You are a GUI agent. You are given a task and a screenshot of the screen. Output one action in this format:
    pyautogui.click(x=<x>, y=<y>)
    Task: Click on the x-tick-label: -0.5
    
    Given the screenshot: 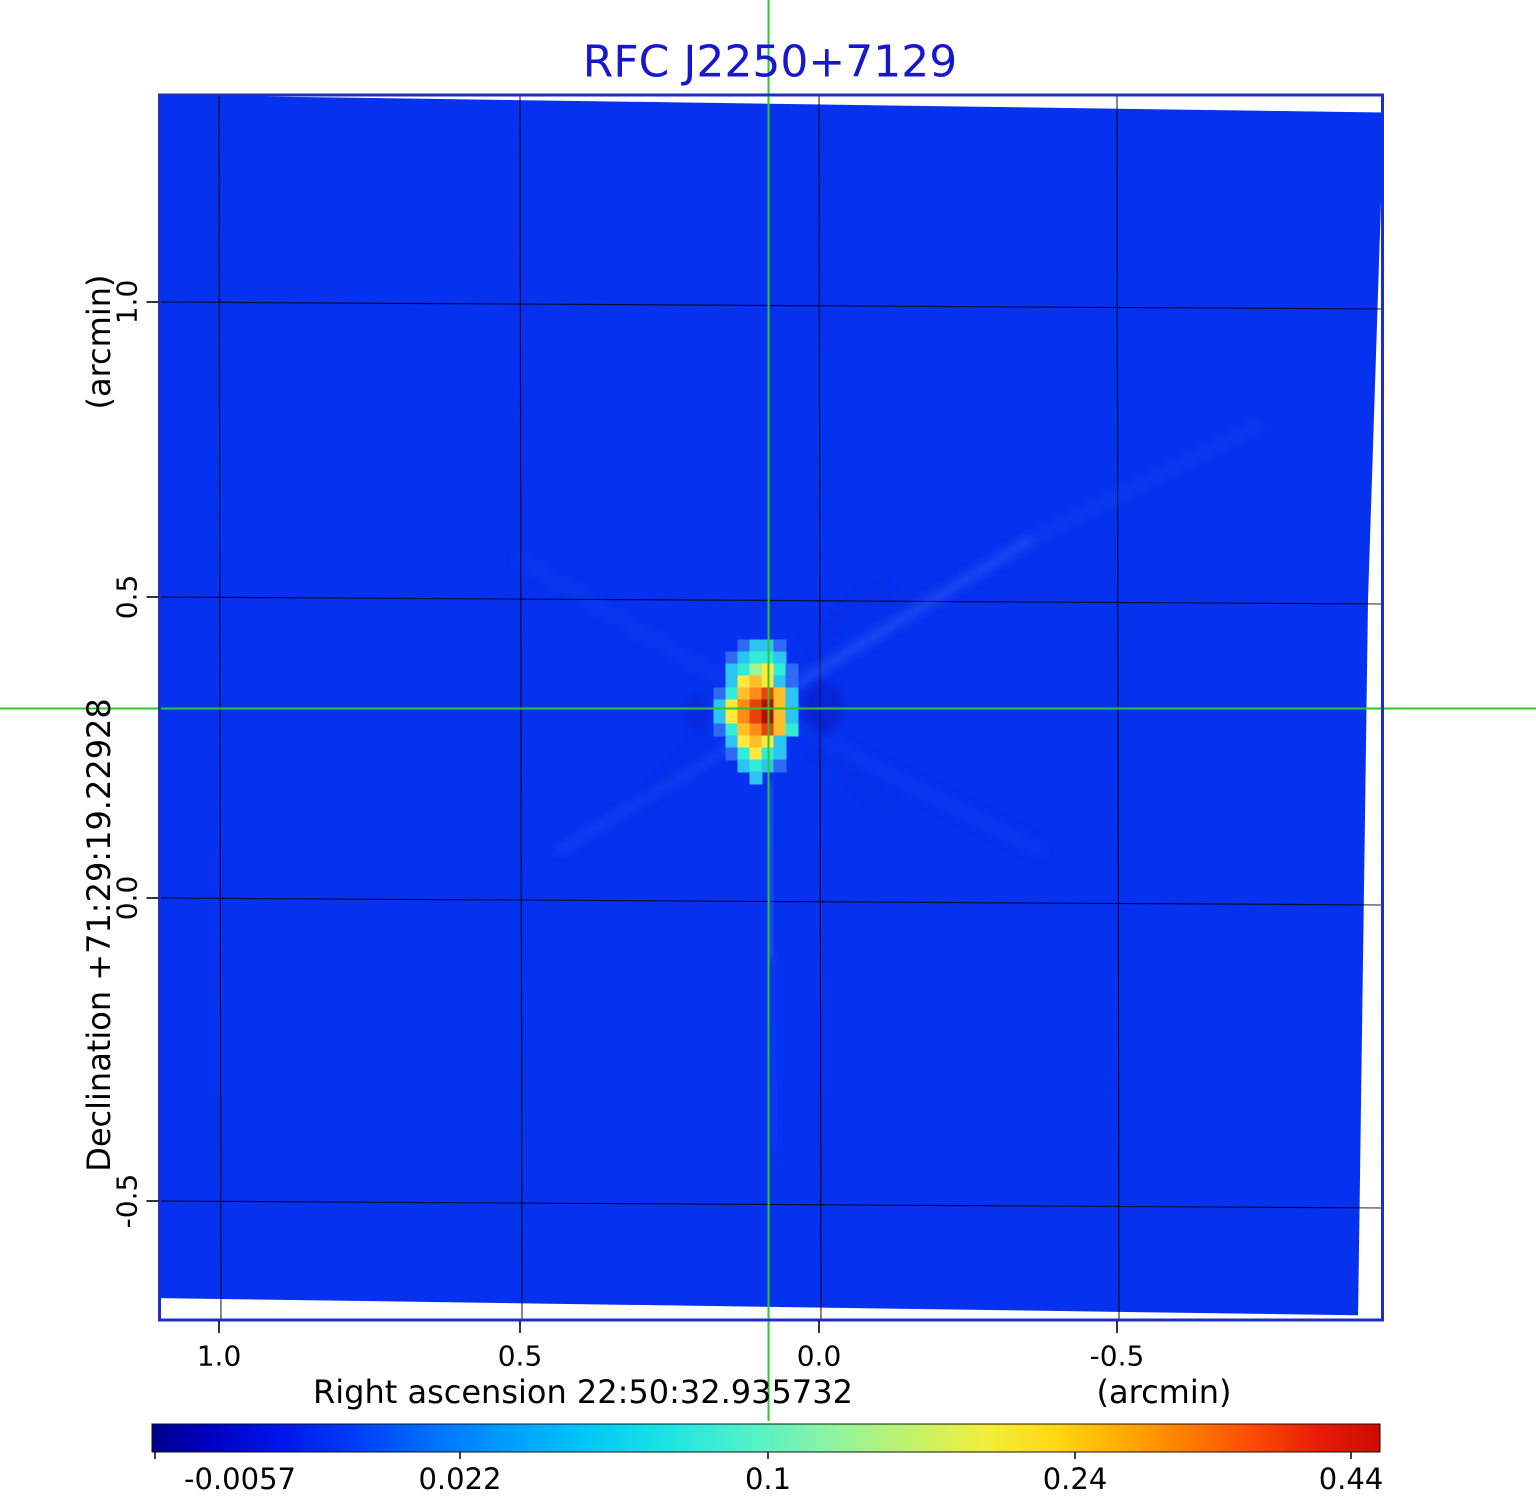 What is the action you would take?
    pyautogui.click(x=1117, y=1356)
    